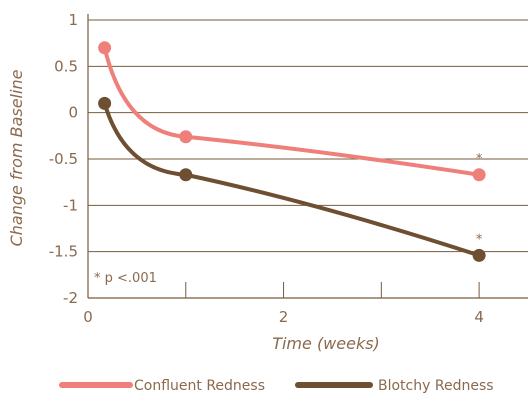  Describe the element at coordinates (125, 278) in the screenshot. I see `significance-annotation: * p <.001` at that location.